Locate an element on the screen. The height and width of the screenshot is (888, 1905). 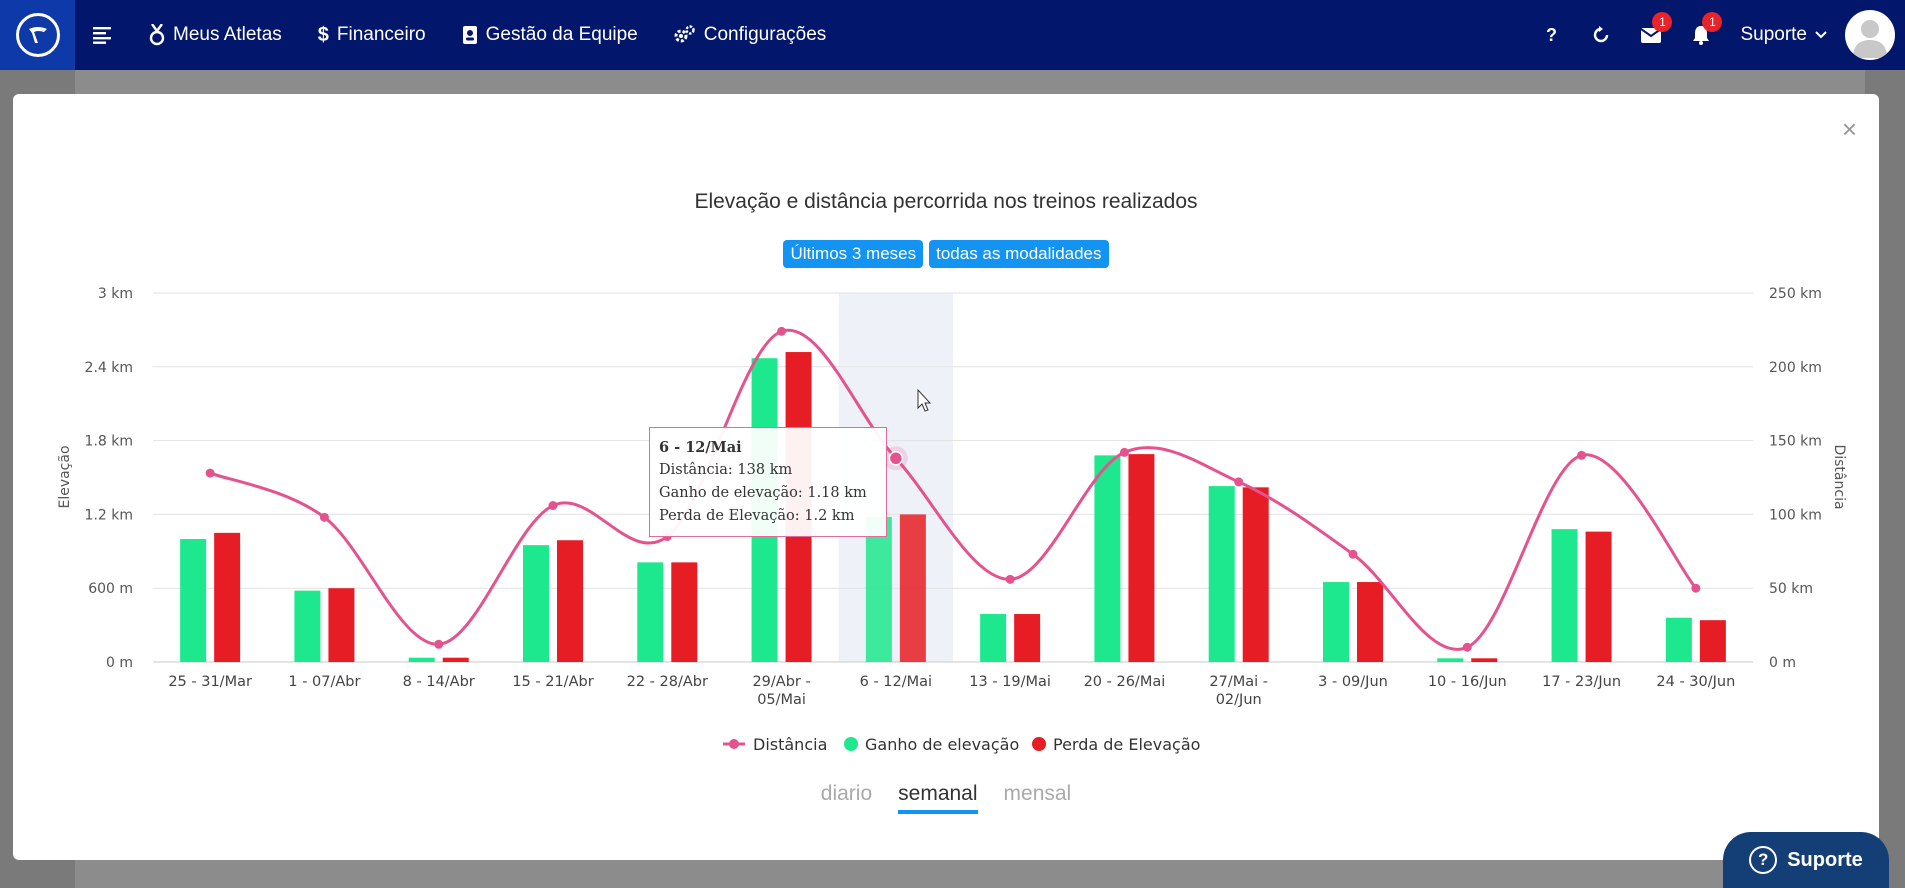
user-silhouette-icon is located at coordinates (1870, 39).